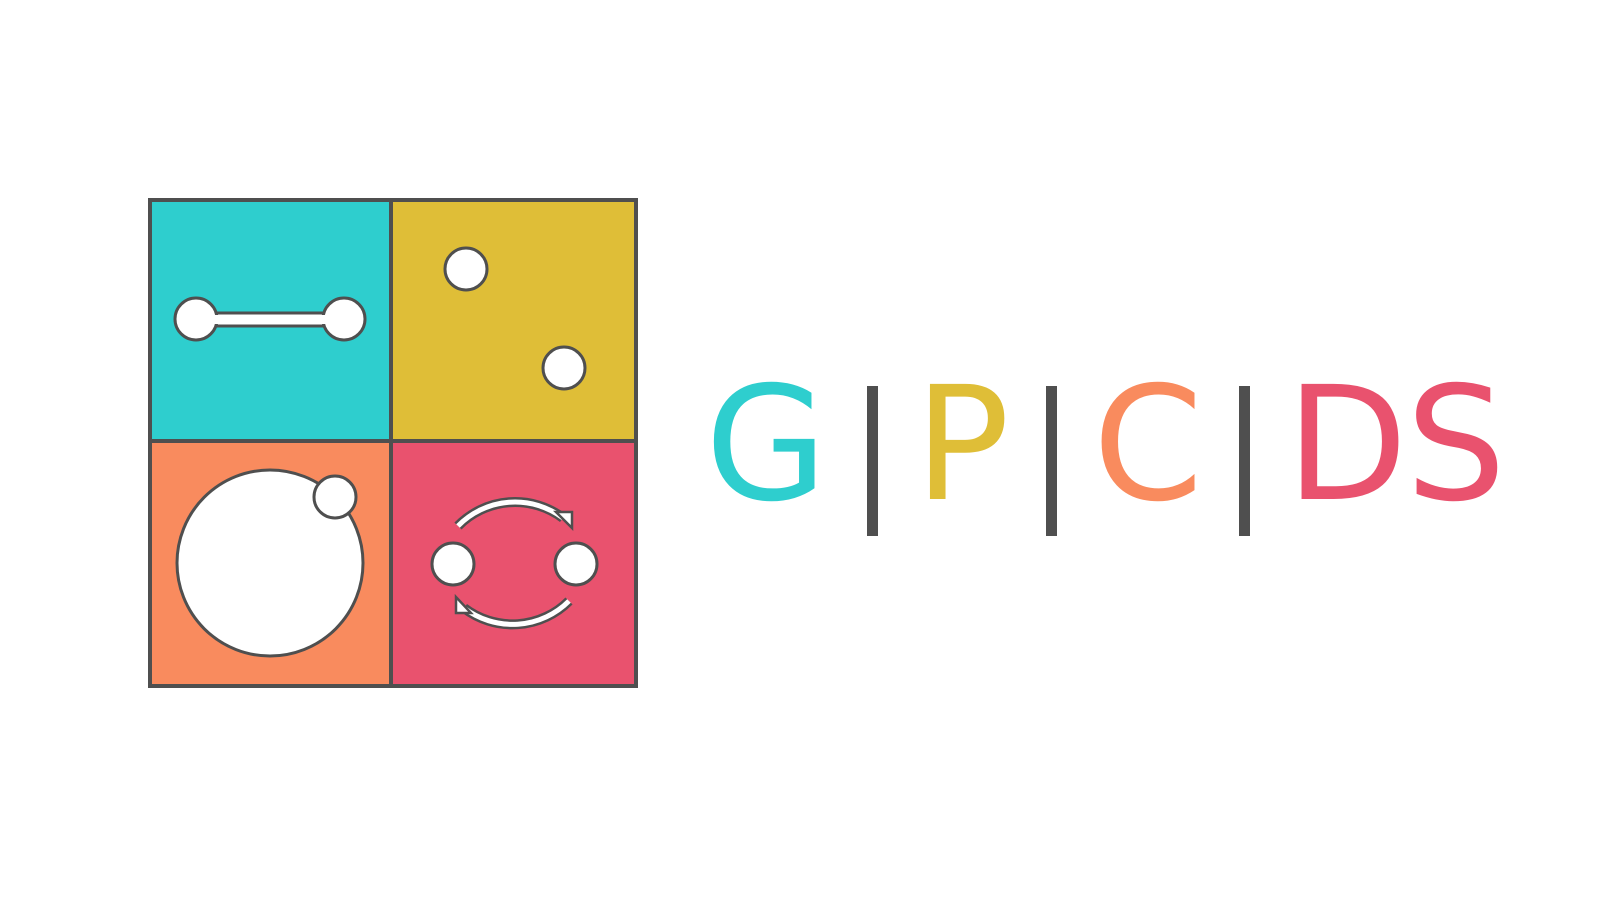 This screenshot has height=900, width=1600. Describe the element at coordinates (766, 445) in the screenshot. I see `wordmark-letter-g: G` at that location.